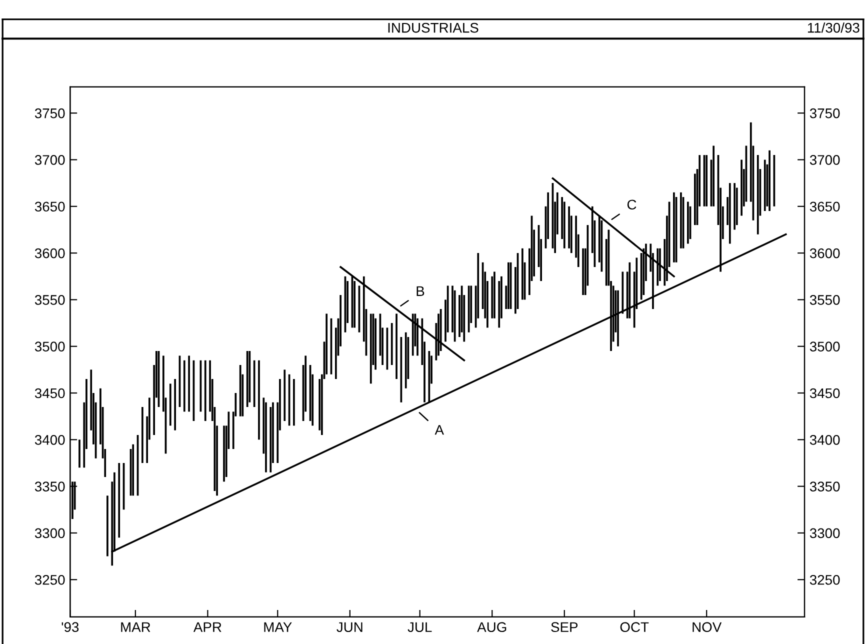 This screenshot has height=644, width=866. What do you see at coordinates (70, 627) in the screenshot?
I see `x-tick-label: '93` at bounding box center [70, 627].